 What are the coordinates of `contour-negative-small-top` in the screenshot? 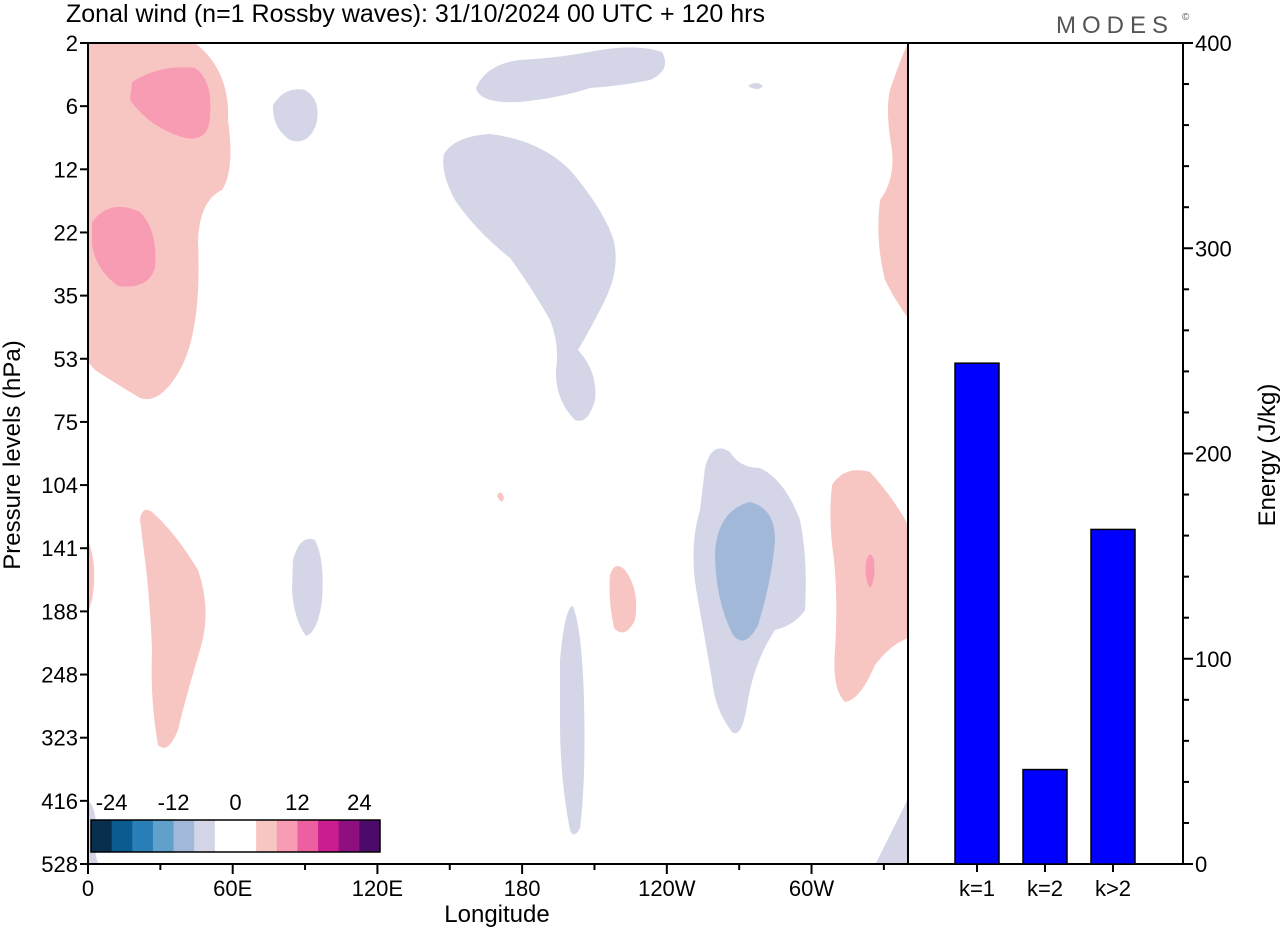 It's located at (295, 115).